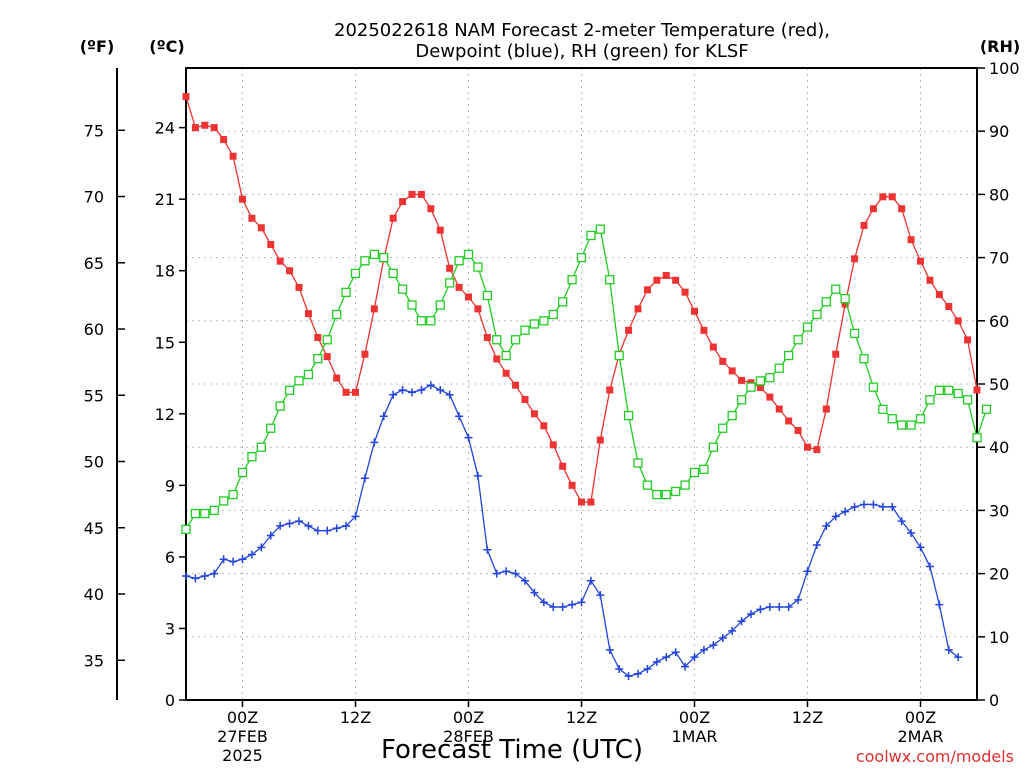 This screenshot has width=1024, height=768. What do you see at coordinates (935, 756) in the screenshot?
I see `credit-text: coolwx.com/models` at bounding box center [935, 756].